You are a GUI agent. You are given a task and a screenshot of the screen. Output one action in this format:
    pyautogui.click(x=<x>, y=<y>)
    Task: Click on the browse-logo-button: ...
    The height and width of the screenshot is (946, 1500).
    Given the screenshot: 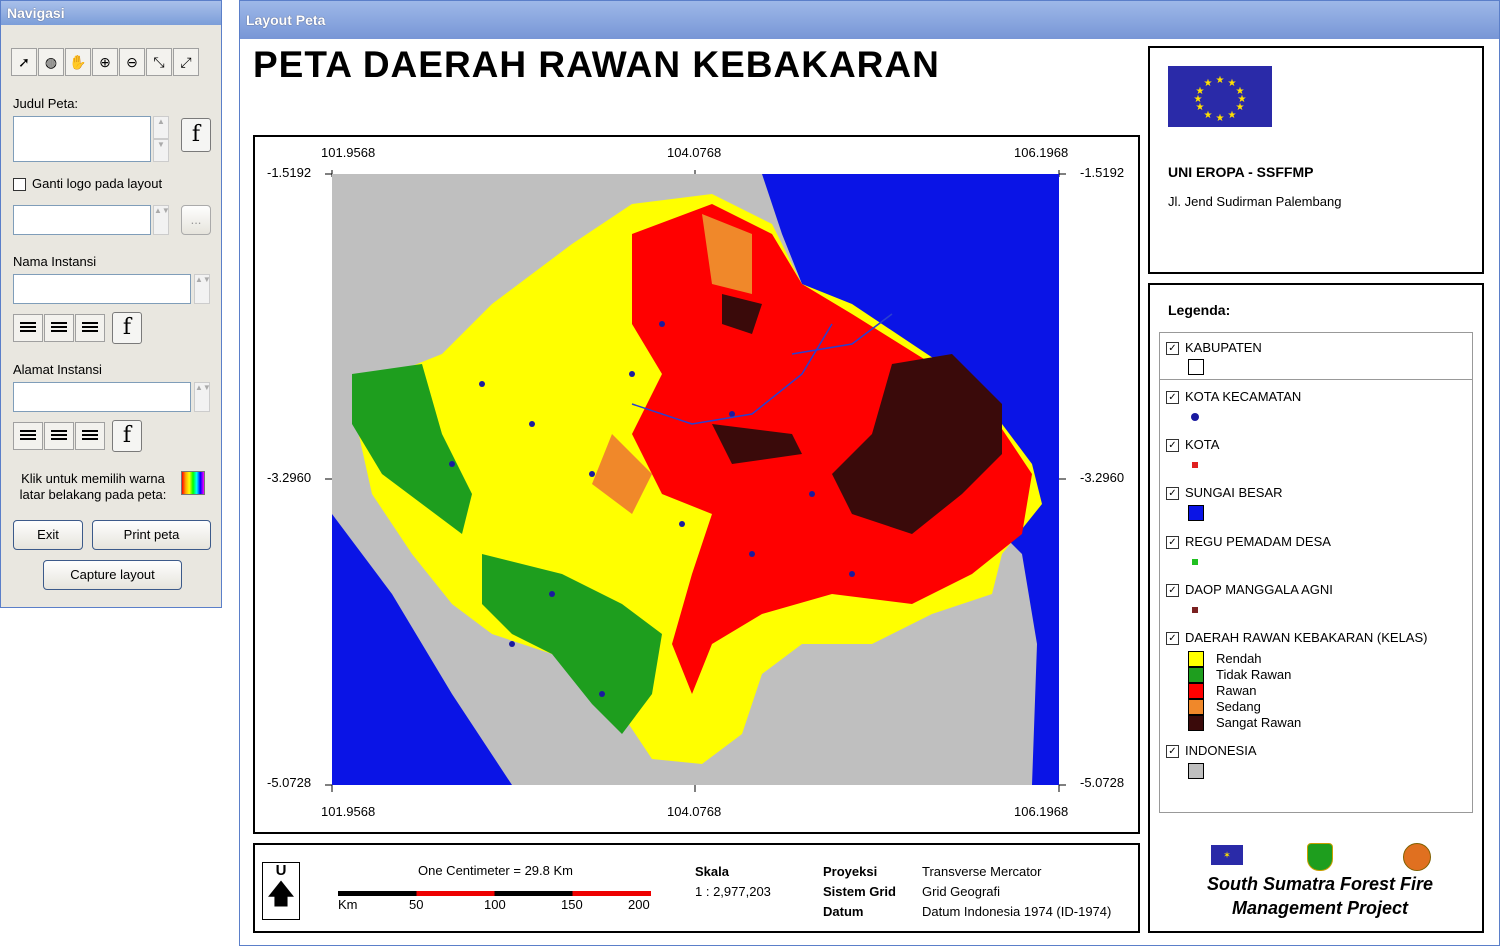 What is the action you would take?
    pyautogui.click(x=196, y=220)
    